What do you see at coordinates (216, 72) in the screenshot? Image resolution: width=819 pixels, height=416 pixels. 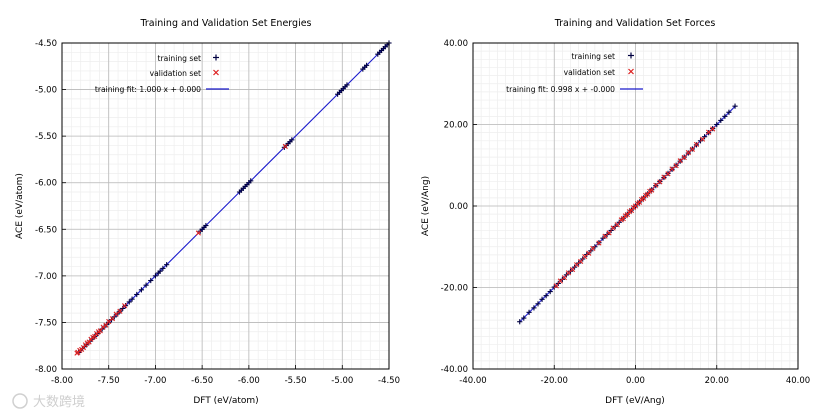 I see `energies-legend-validation-marker` at bounding box center [216, 72].